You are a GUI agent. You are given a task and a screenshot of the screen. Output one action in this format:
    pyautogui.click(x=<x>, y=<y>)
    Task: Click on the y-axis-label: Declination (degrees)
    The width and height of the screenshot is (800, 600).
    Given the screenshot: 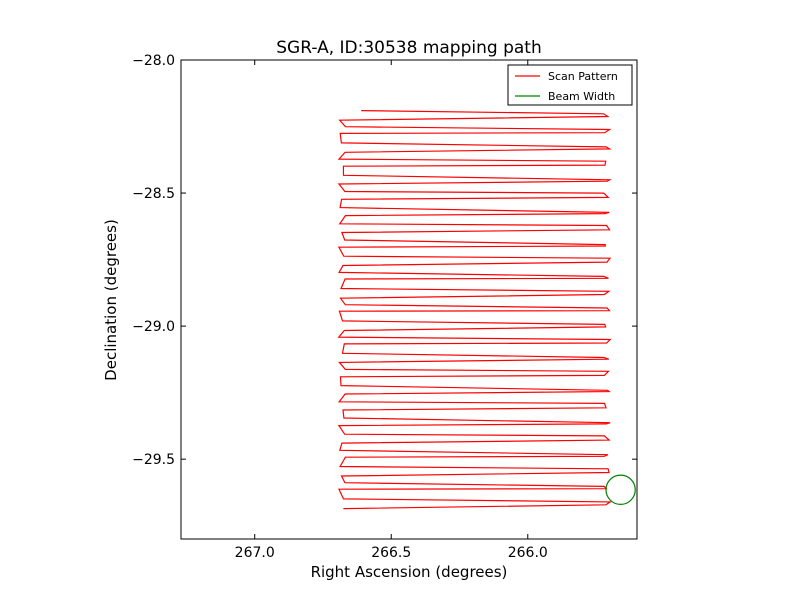 What is the action you would take?
    pyautogui.click(x=111, y=300)
    